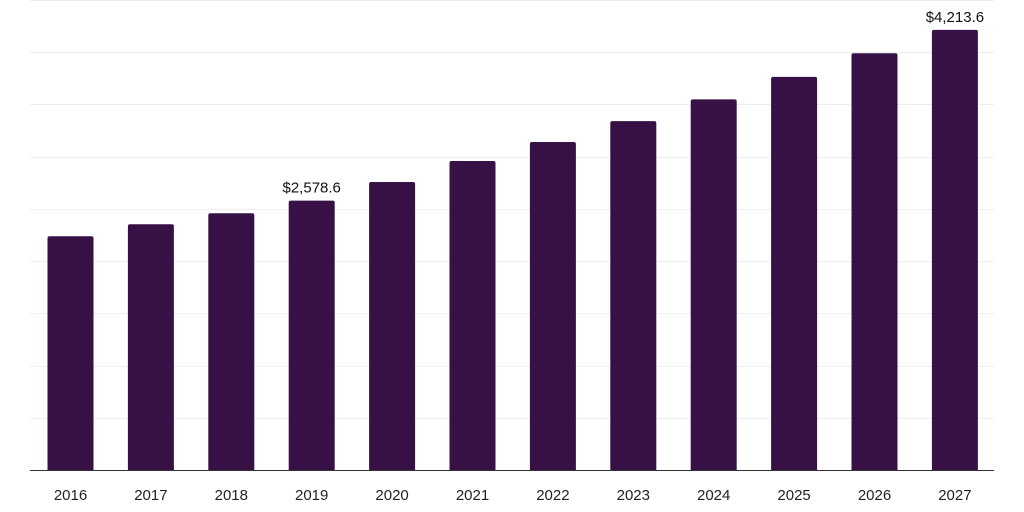  What do you see at coordinates (150, 347) in the screenshot?
I see `bar-2017` at bounding box center [150, 347].